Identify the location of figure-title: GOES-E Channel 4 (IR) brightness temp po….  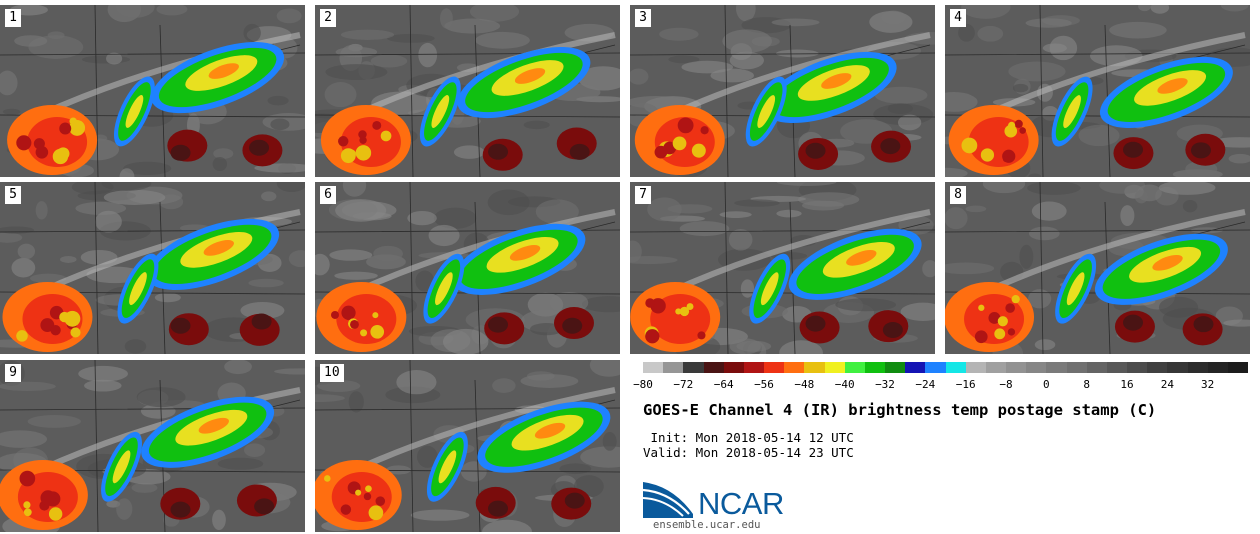
(900, 410).